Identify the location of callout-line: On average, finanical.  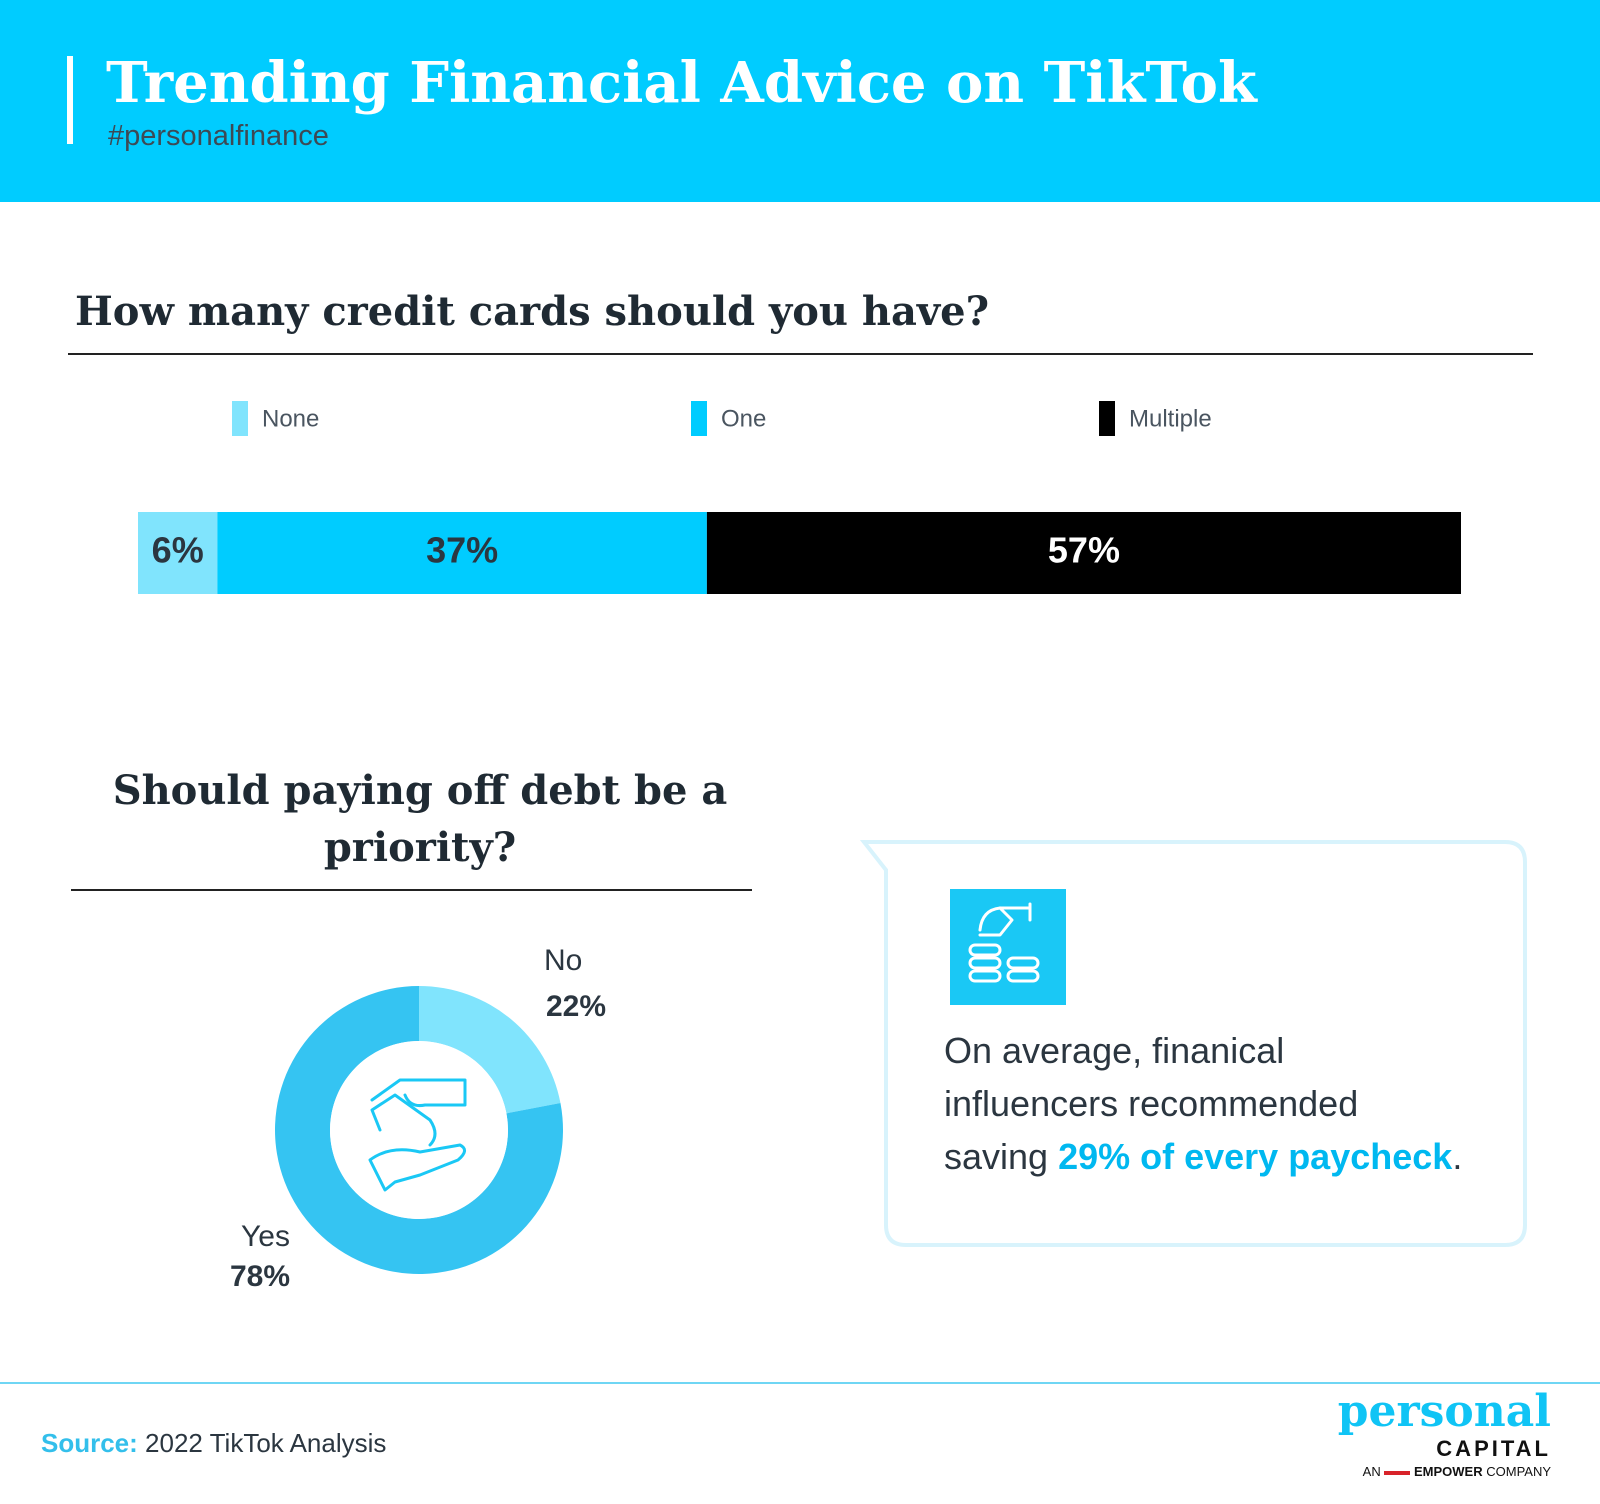
(1114, 1050).